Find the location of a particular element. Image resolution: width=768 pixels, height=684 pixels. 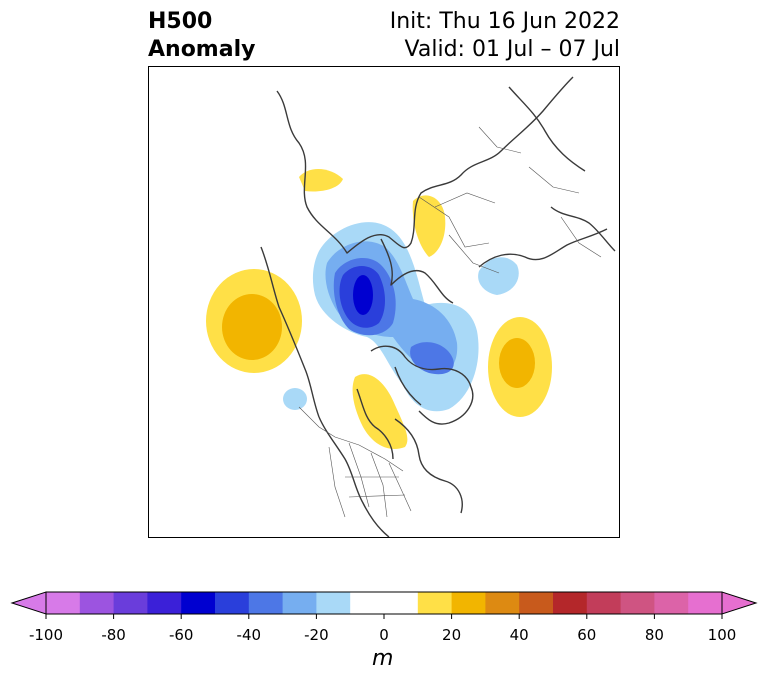

title-line-1: H500 is located at coordinates (180, 21).